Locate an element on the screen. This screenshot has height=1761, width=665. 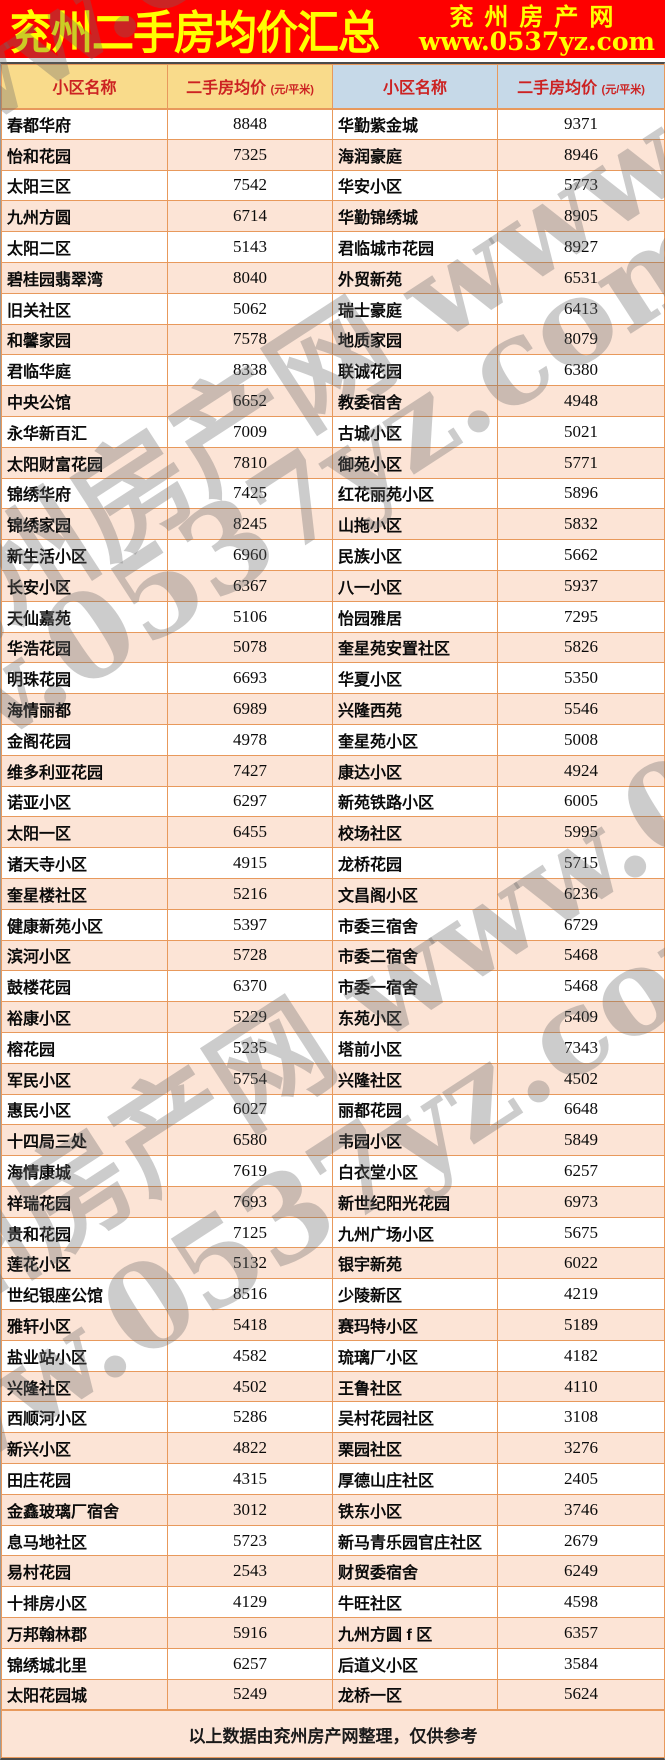
table-row: 君临华庭 8338 联诚花园 6380 is located at coordinates (333, 370).